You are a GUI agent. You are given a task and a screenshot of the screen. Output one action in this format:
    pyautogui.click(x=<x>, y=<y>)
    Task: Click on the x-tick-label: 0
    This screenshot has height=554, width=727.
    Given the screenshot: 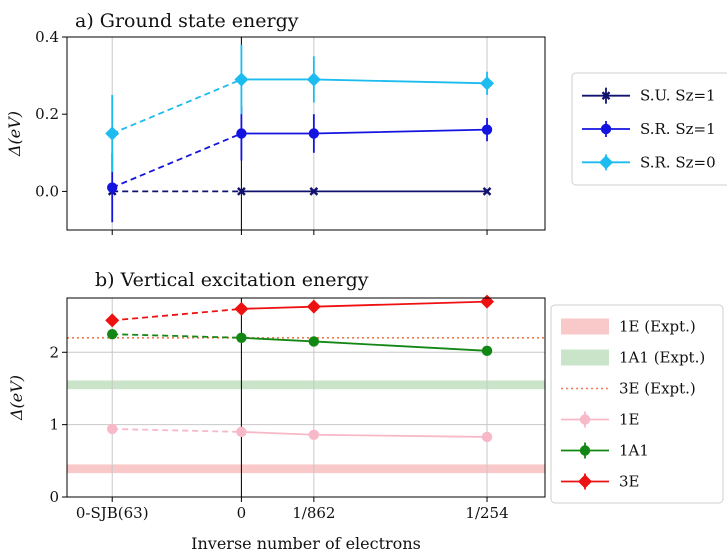 What is the action you would take?
    pyautogui.click(x=242, y=513)
    